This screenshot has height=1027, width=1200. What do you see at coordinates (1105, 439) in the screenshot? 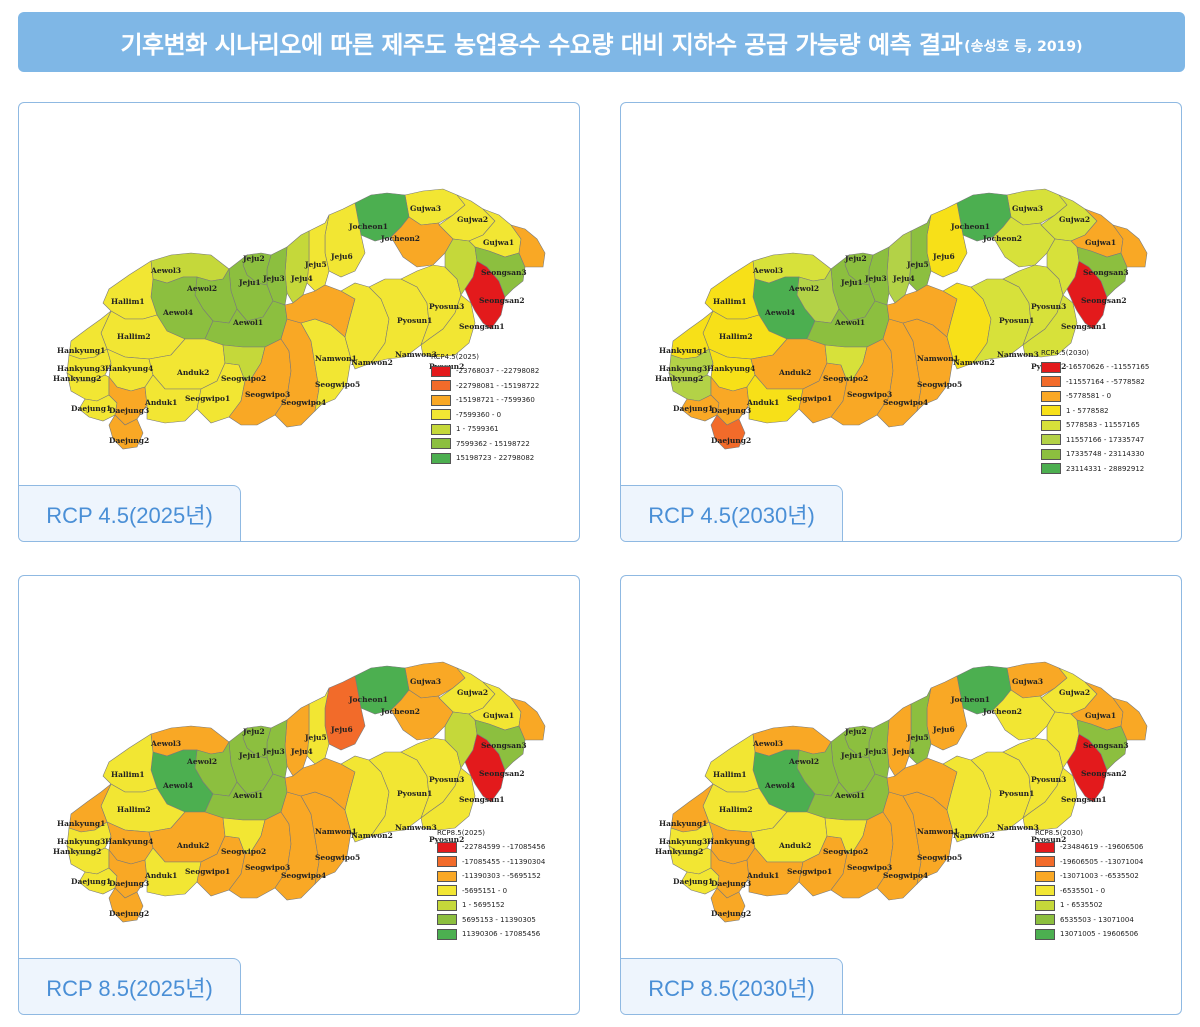
I see `legend-label: 11557166 - 17335747` at bounding box center [1105, 439].